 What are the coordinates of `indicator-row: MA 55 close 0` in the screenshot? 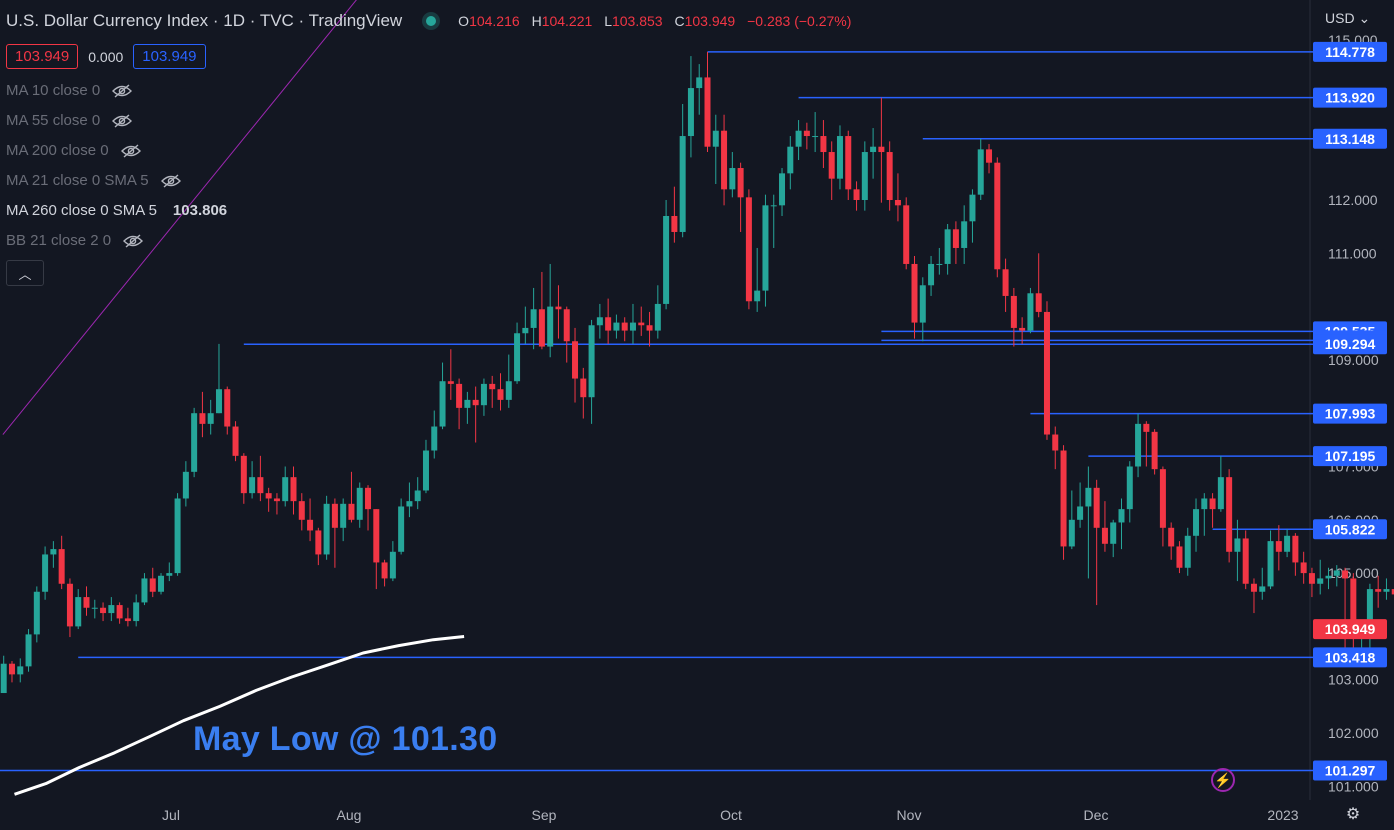 It's located at (69, 120).